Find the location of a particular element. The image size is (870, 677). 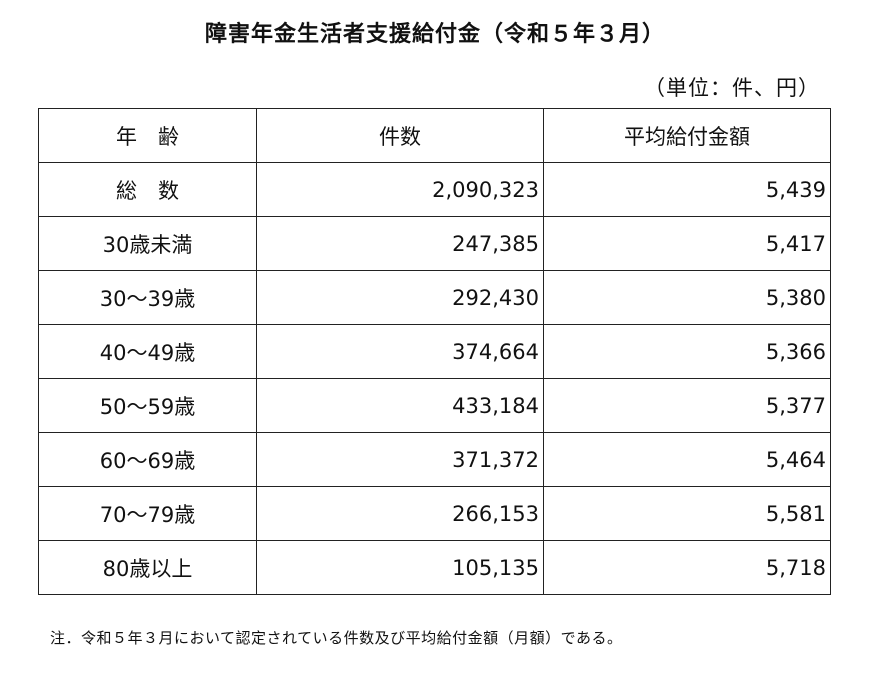

average-cell: 5,417 is located at coordinates (687, 243).